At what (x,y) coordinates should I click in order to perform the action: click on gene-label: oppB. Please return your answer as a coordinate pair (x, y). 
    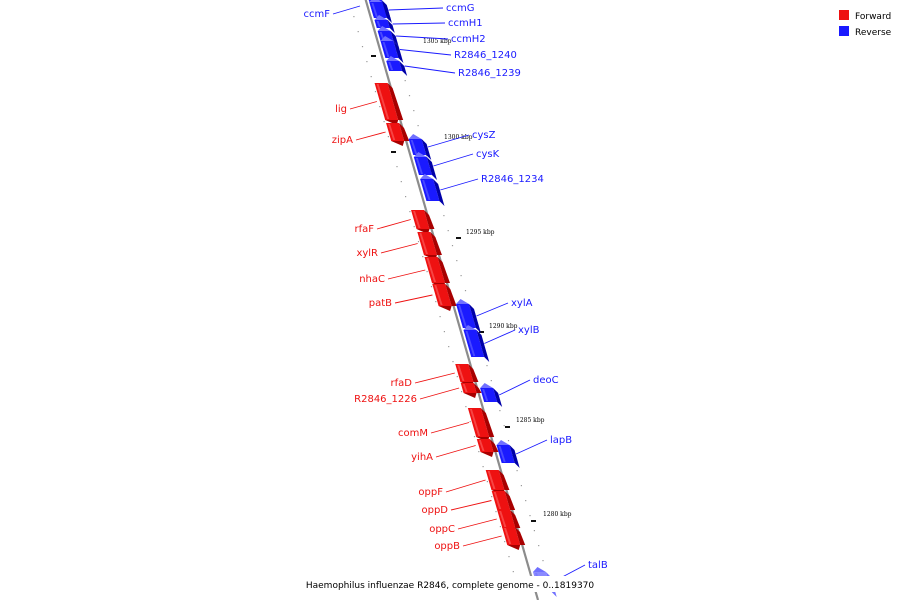
    Looking at the image, I should click on (447, 546).